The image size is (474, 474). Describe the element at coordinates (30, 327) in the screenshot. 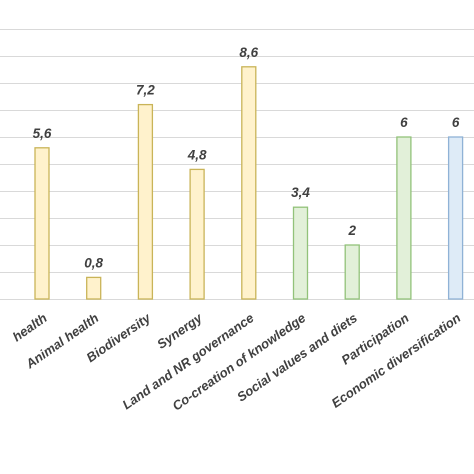

I see `x-tick-label: health` at that location.